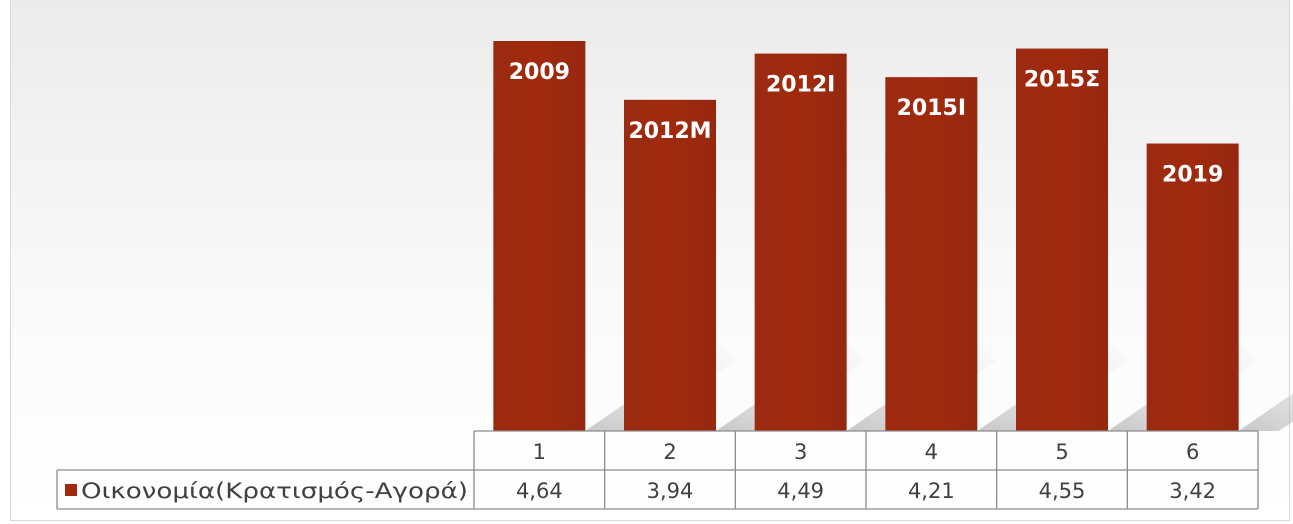 The image size is (1293, 524). I want to click on bar-label-3: 2012Ι, so click(800, 85).